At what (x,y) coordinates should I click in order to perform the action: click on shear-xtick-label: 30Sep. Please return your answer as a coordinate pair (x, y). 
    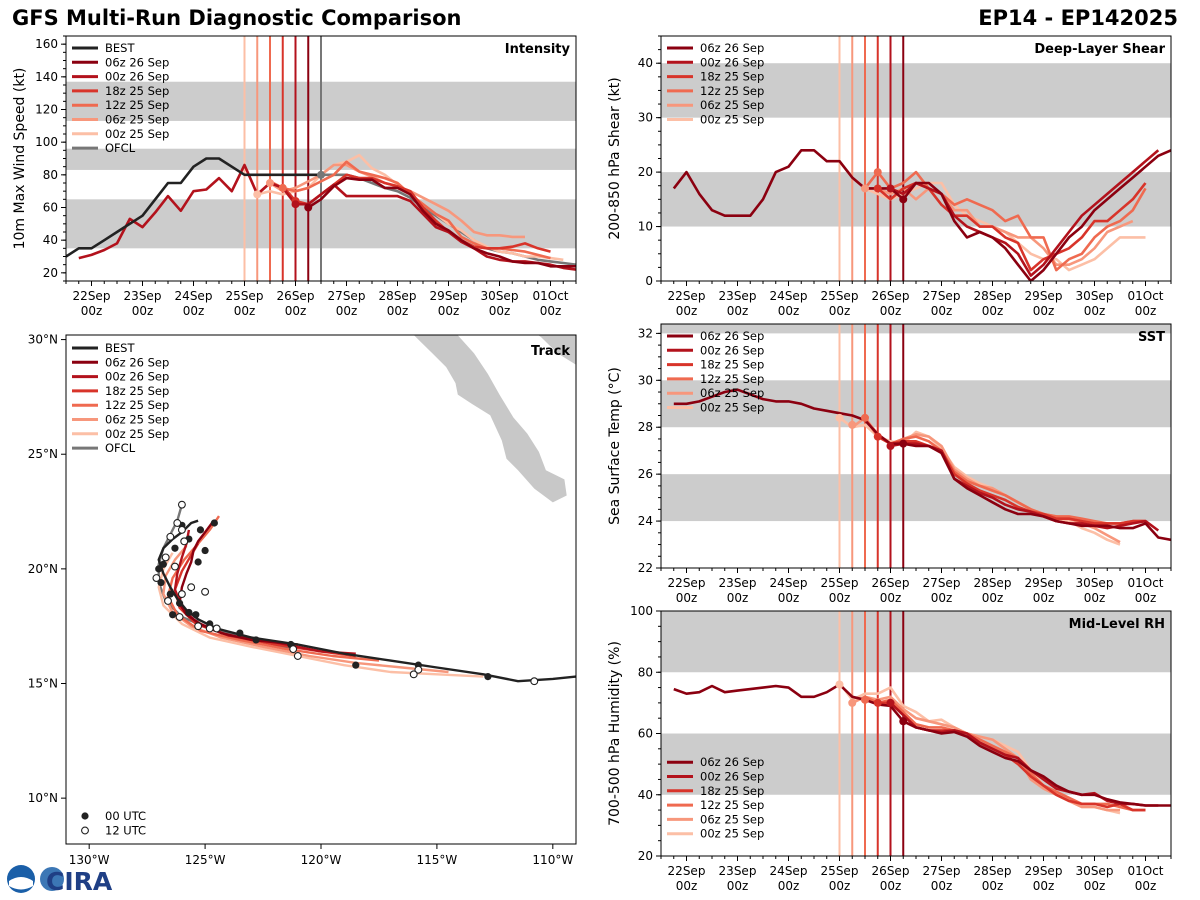
    Looking at the image, I should click on (1095, 296).